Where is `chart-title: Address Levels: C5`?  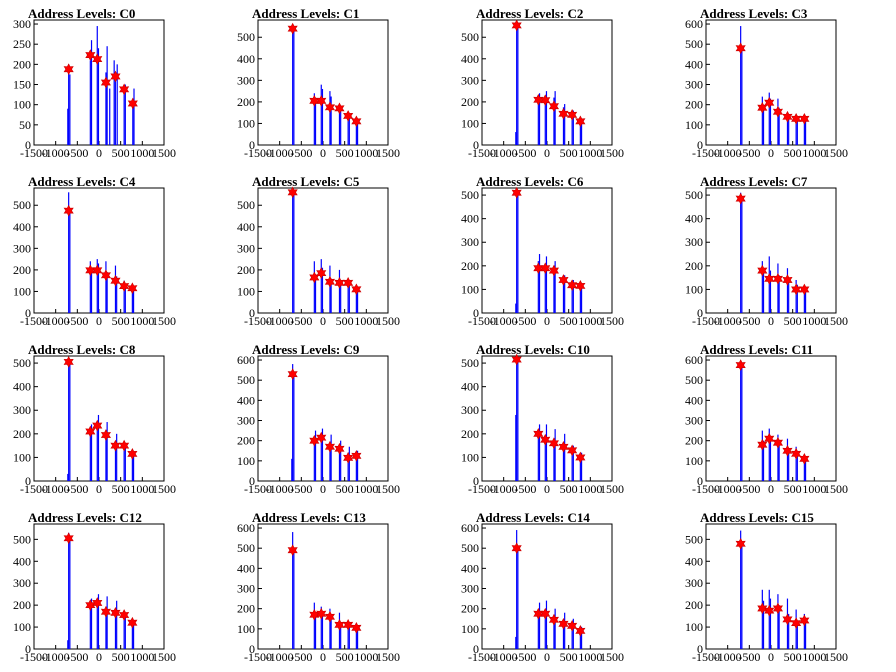 chart-title: Address Levels: C5 is located at coordinates (306, 181).